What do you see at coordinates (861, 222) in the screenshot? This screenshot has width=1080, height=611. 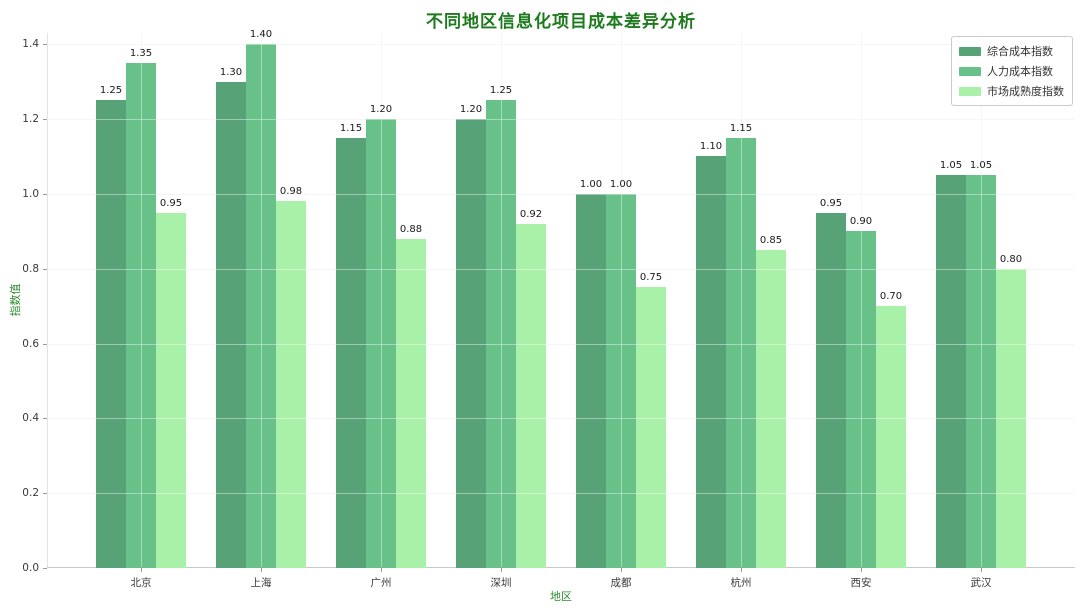 I see `bar-value-label: 0.90` at bounding box center [861, 222].